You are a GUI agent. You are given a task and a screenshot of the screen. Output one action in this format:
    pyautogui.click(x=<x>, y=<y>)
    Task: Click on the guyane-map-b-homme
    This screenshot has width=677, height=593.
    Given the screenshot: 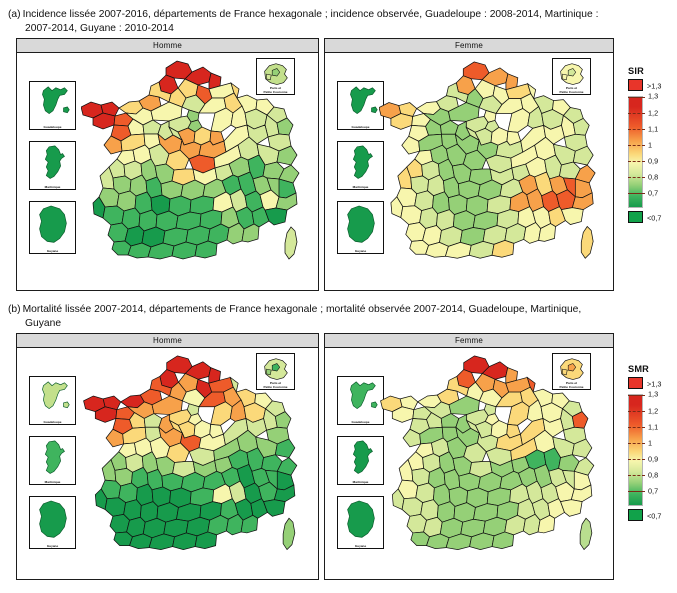 What is the action you would take?
    pyautogui.click(x=53, y=519)
    